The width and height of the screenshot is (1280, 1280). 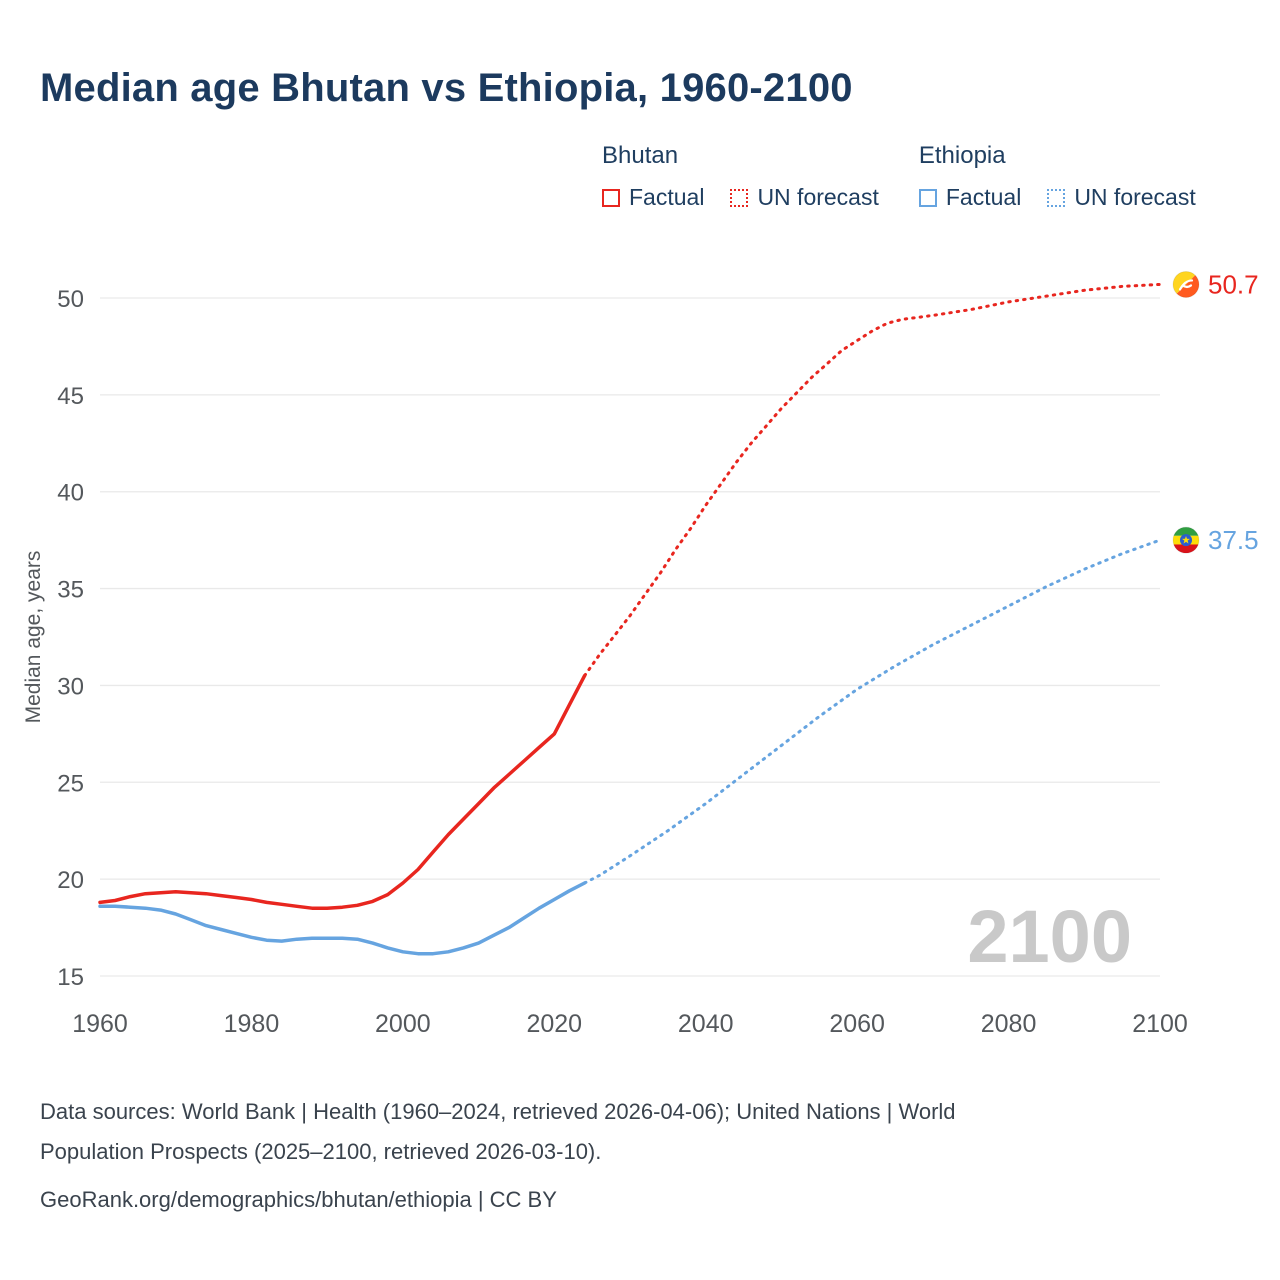 I want to click on series-line-bhutan-un-forecast, so click(x=872, y=480).